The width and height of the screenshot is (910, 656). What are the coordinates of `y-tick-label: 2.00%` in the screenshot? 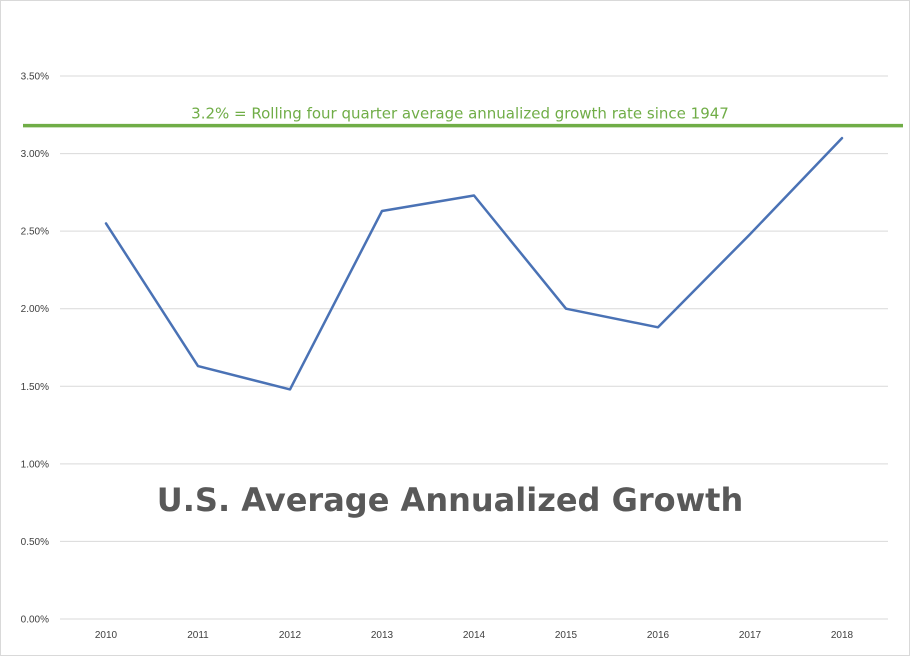 It's located at (35, 309).